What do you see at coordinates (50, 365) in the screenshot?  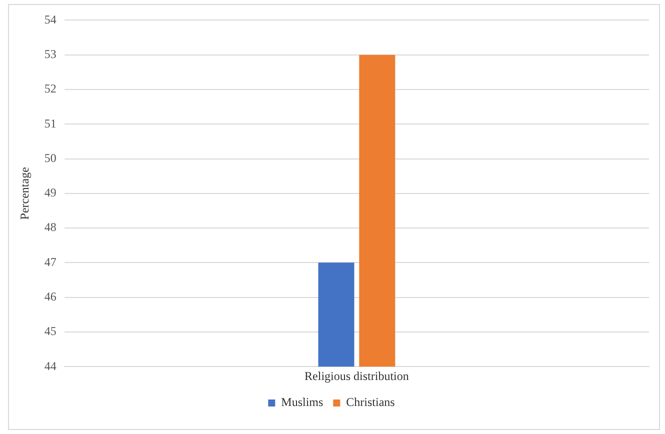 I see `y-tick-label: 44` at bounding box center [50, 365].